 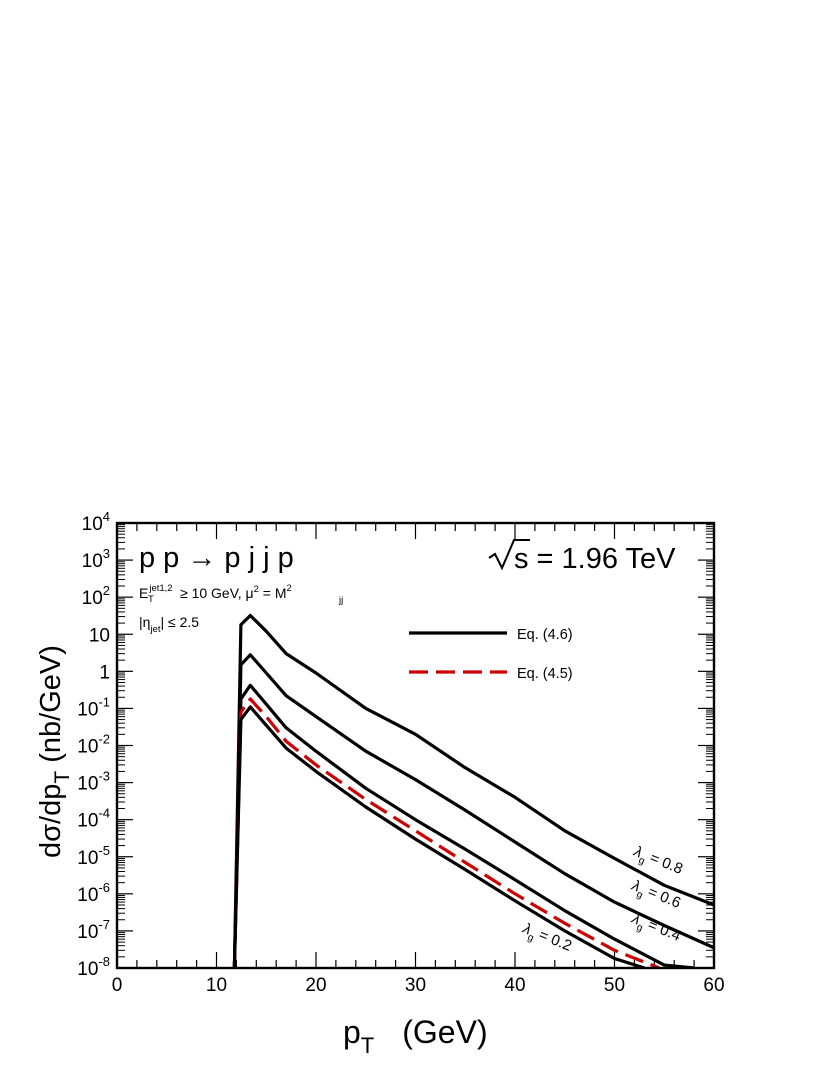 I want to click on x-tick-label: 40, so click(x=514, y=985).